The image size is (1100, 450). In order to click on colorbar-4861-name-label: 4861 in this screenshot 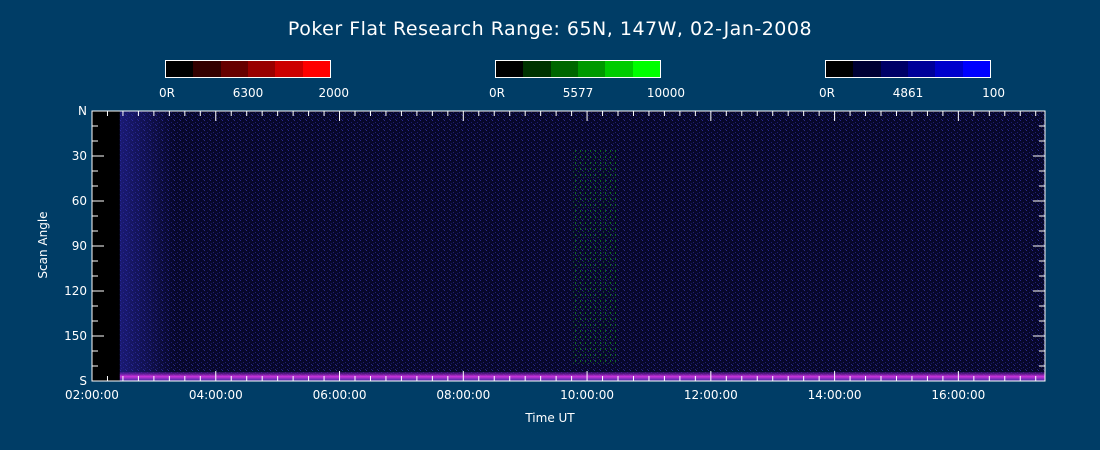, I will do `click(908, 93)`.